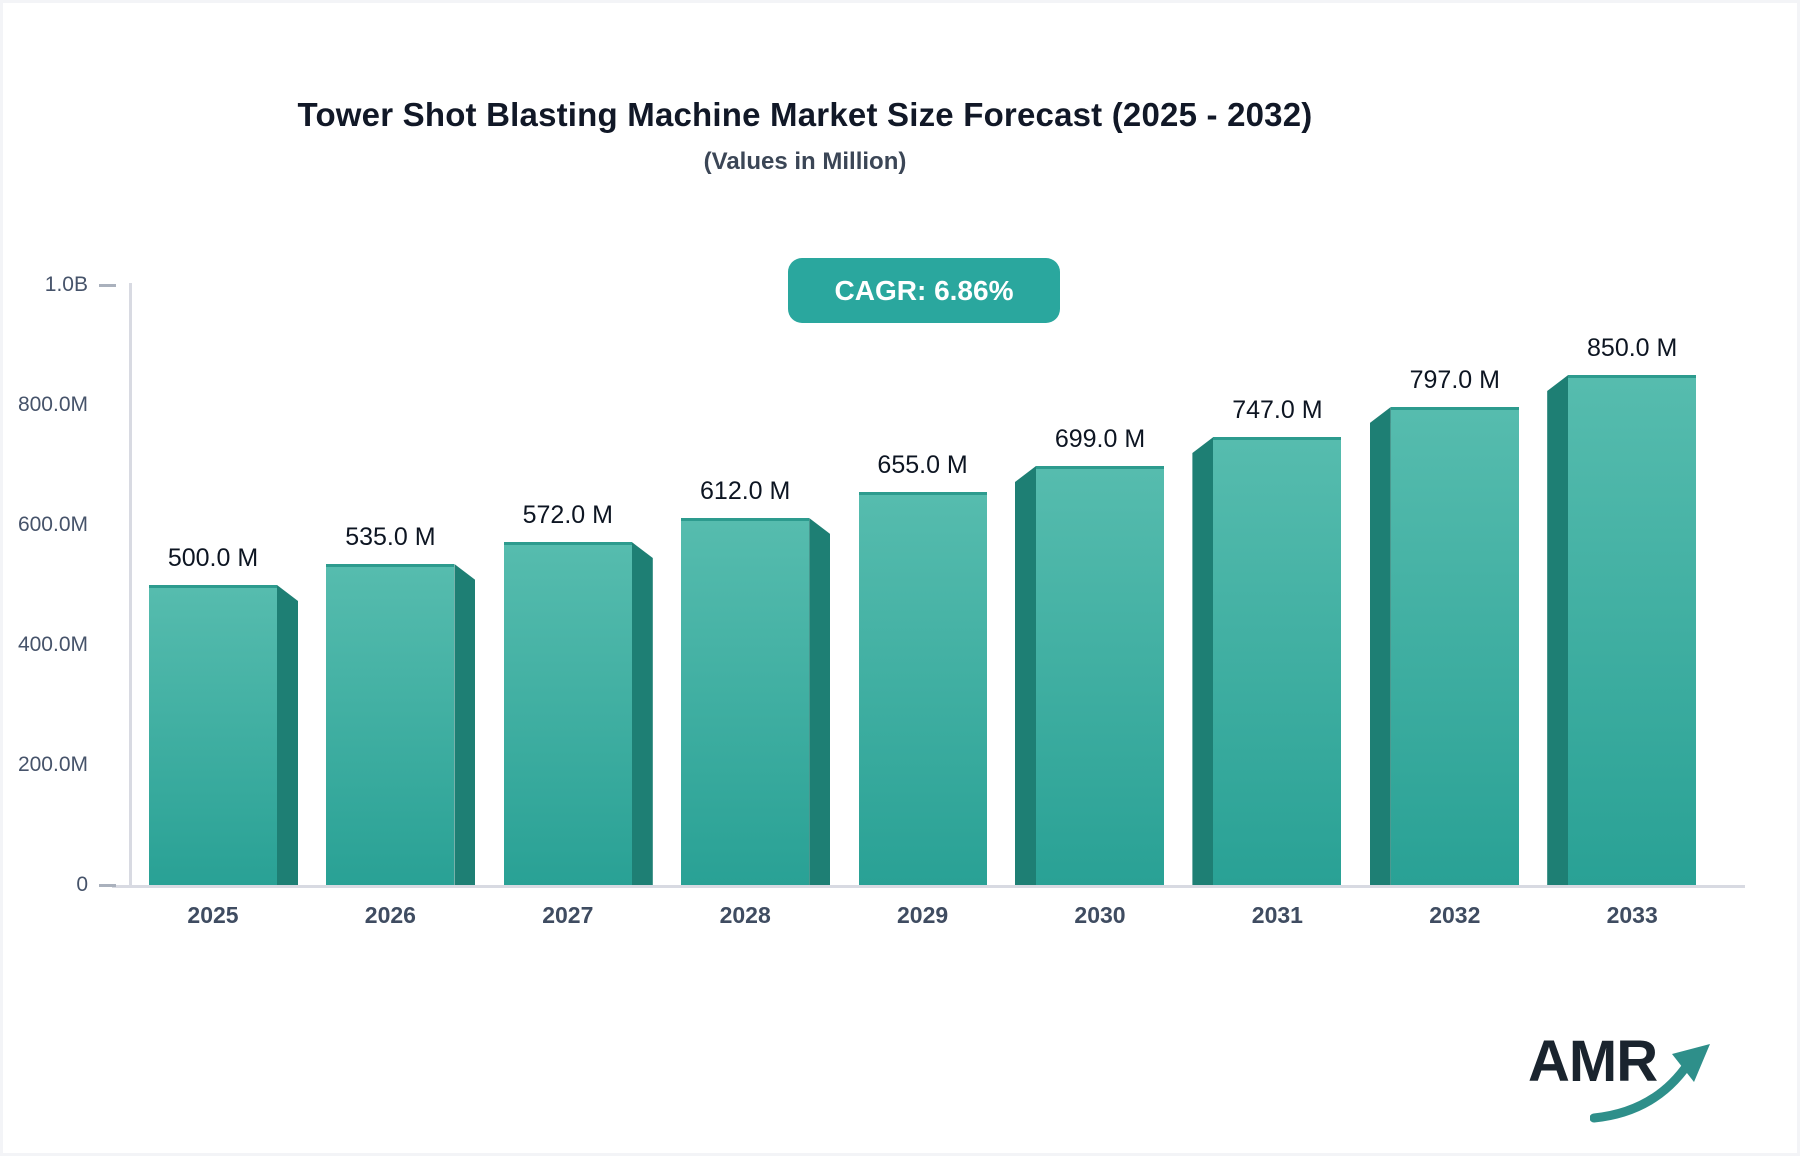  Describe the element at coordinates (1100, 439) in the screenshot. I see `bar-value-label: 699.0 M` at that location.